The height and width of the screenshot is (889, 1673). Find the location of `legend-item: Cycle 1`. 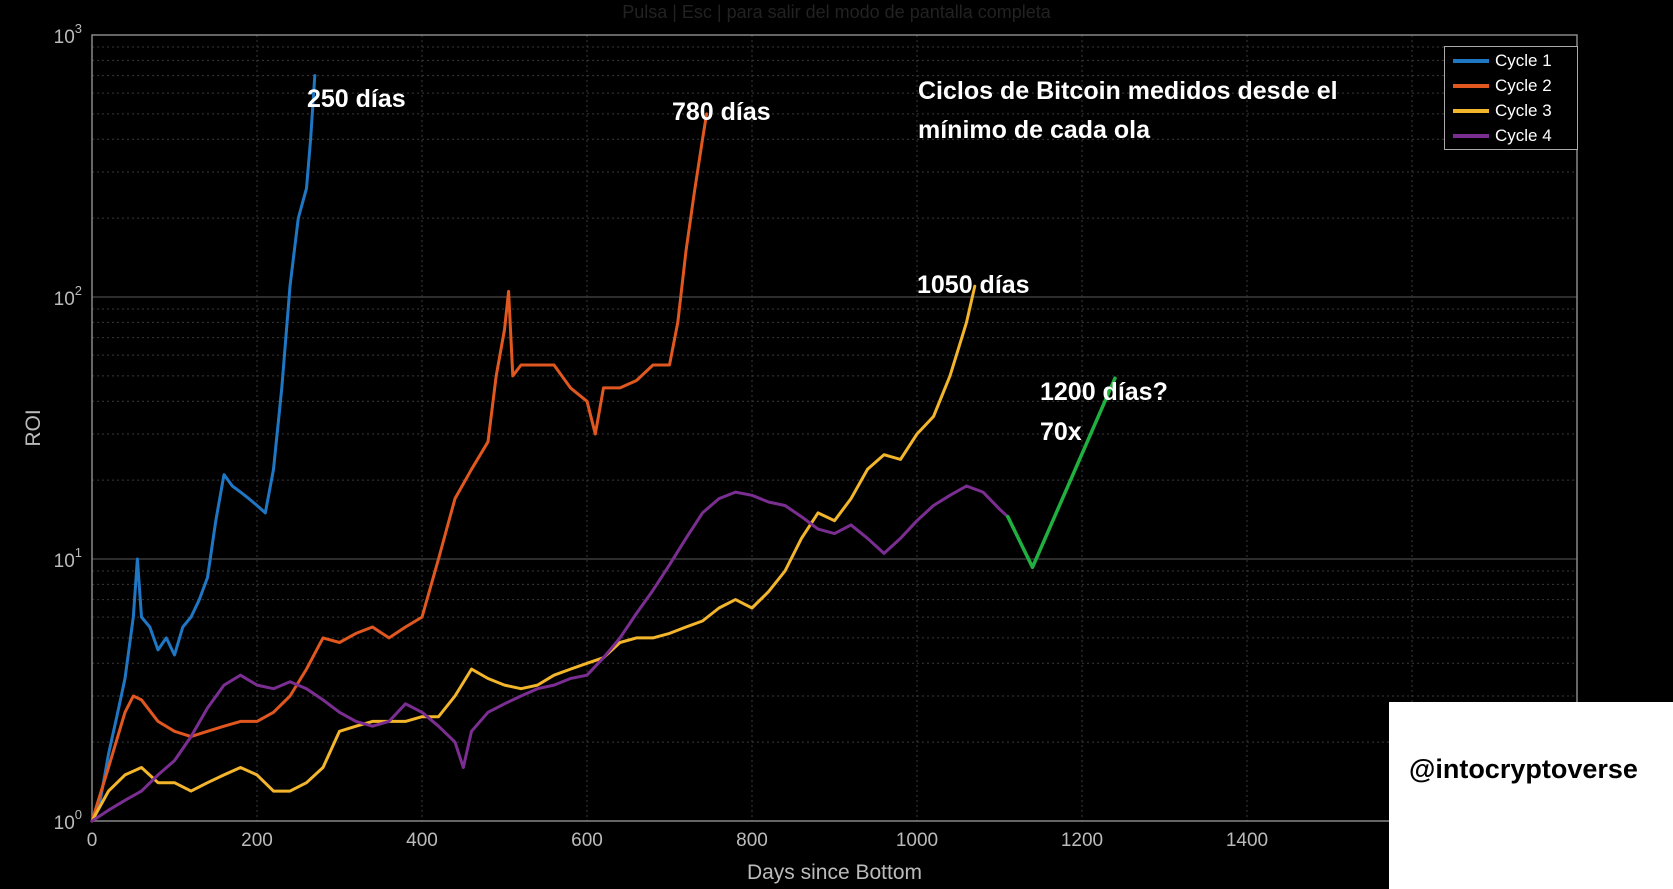

legend-item: Cycle 1 is located at coordinates (1502, 61).